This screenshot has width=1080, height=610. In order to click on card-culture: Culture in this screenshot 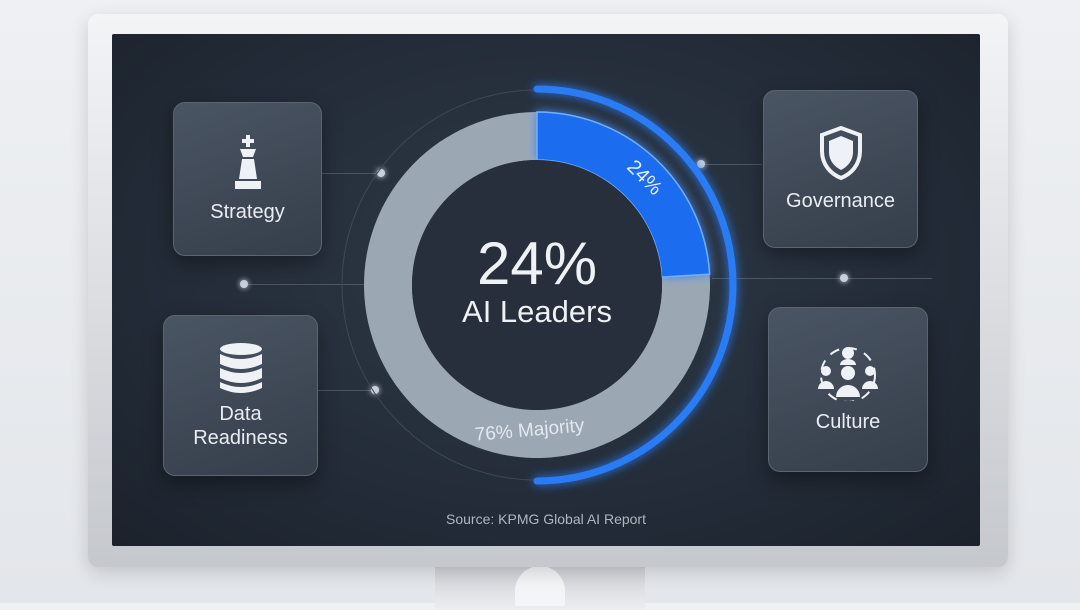, I will do `click(848, 389)`.